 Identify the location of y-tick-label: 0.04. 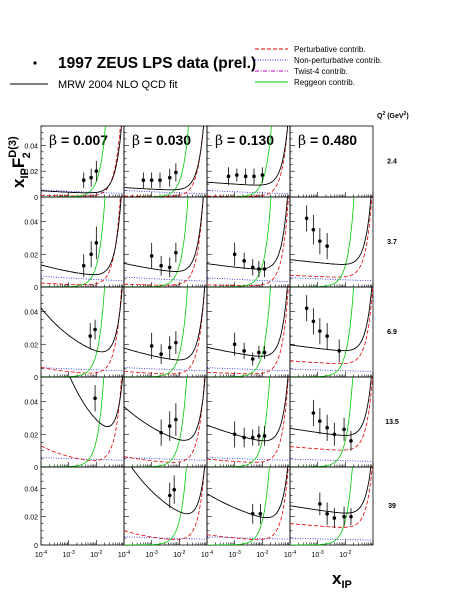
(31, 313).